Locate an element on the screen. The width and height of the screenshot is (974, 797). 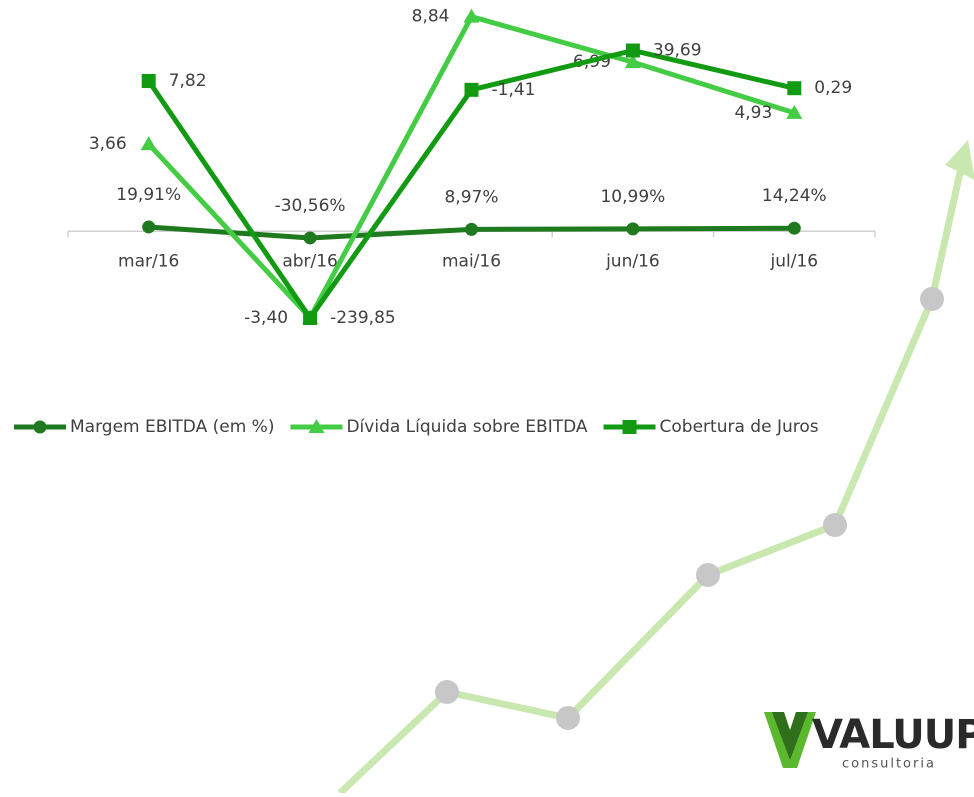
data-label: 7,82 is located at coordinates (188, 81).